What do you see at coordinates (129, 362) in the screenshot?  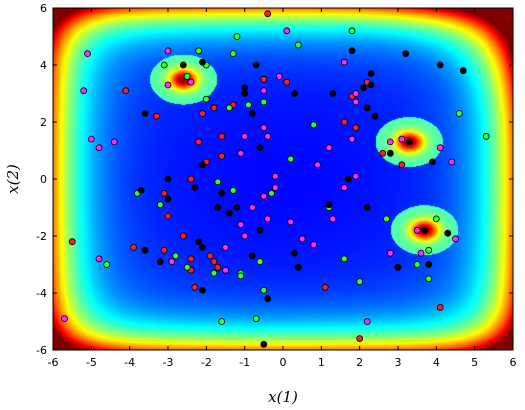 I see `x-tick-label: -4` at bounding box center [129, 362].